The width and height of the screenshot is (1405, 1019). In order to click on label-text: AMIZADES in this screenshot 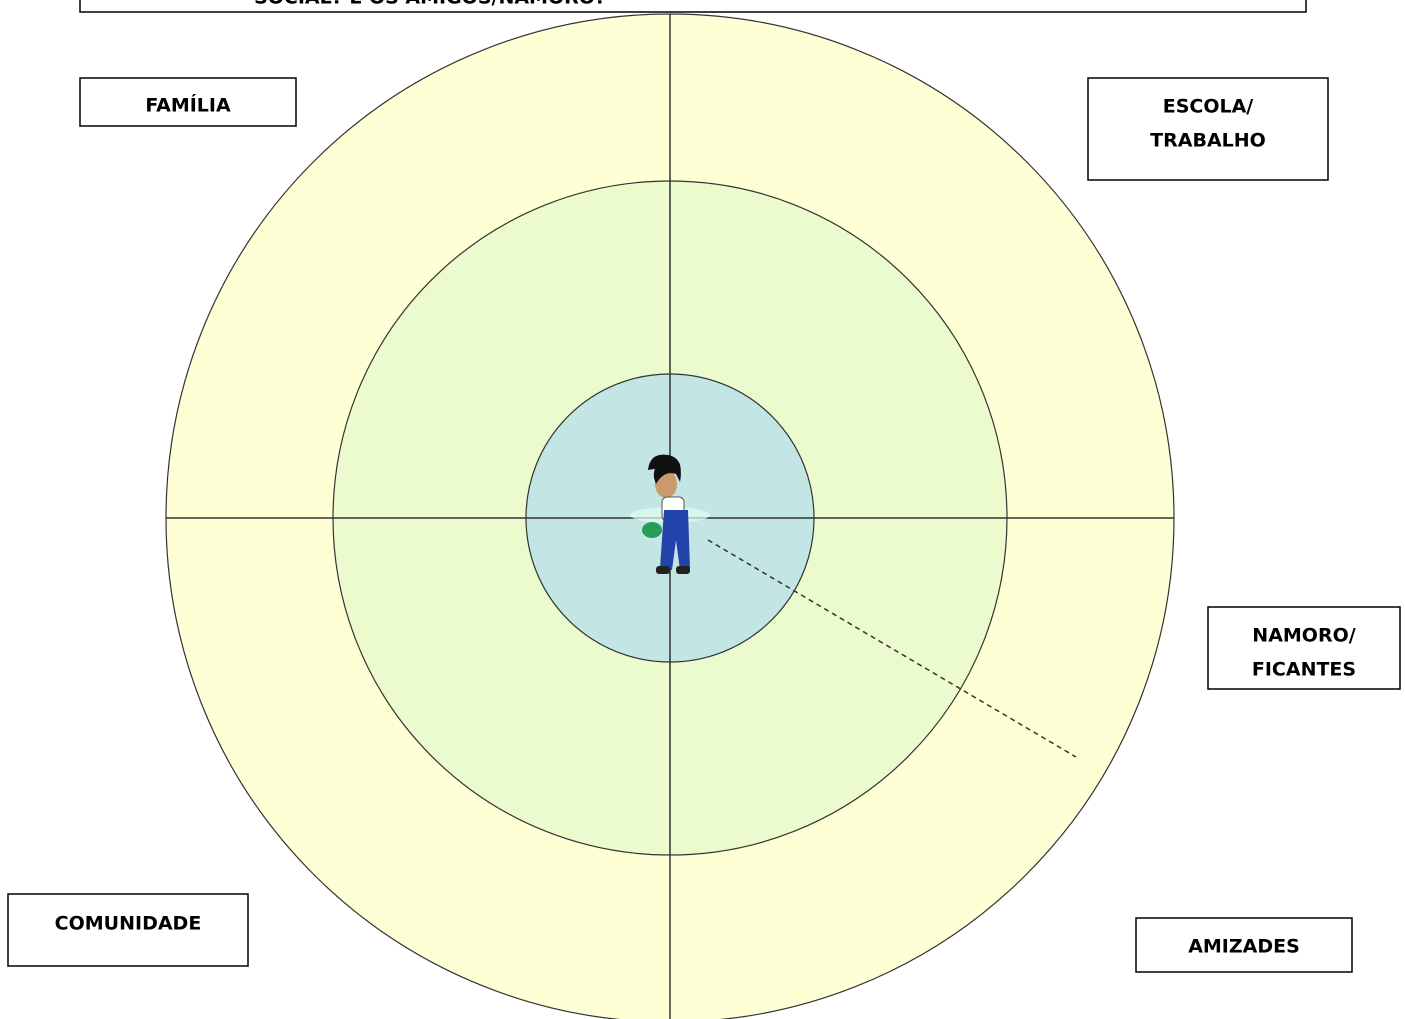, I will do `click(1244, 947)`.